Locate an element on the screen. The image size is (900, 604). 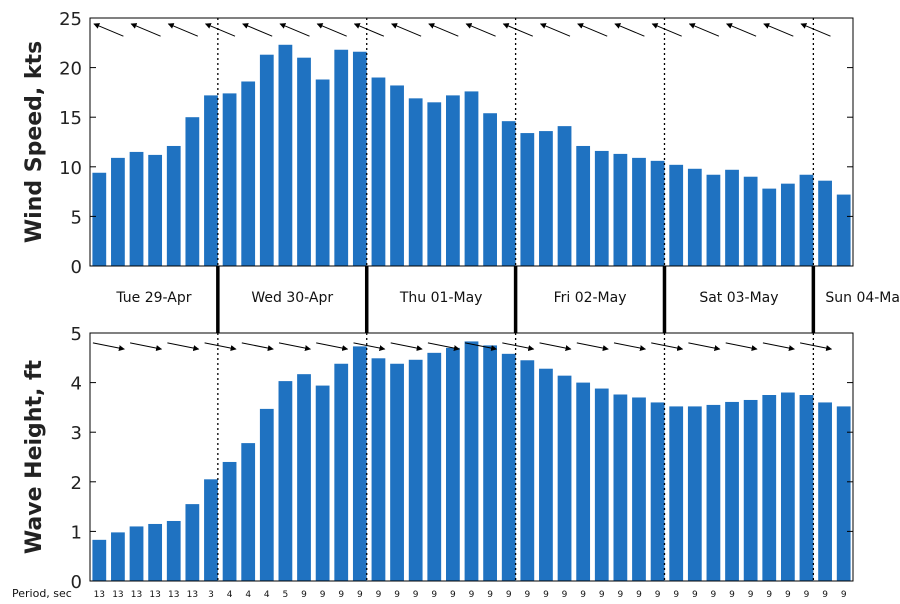
period-value: 4 is located at coordinates (267, 595).